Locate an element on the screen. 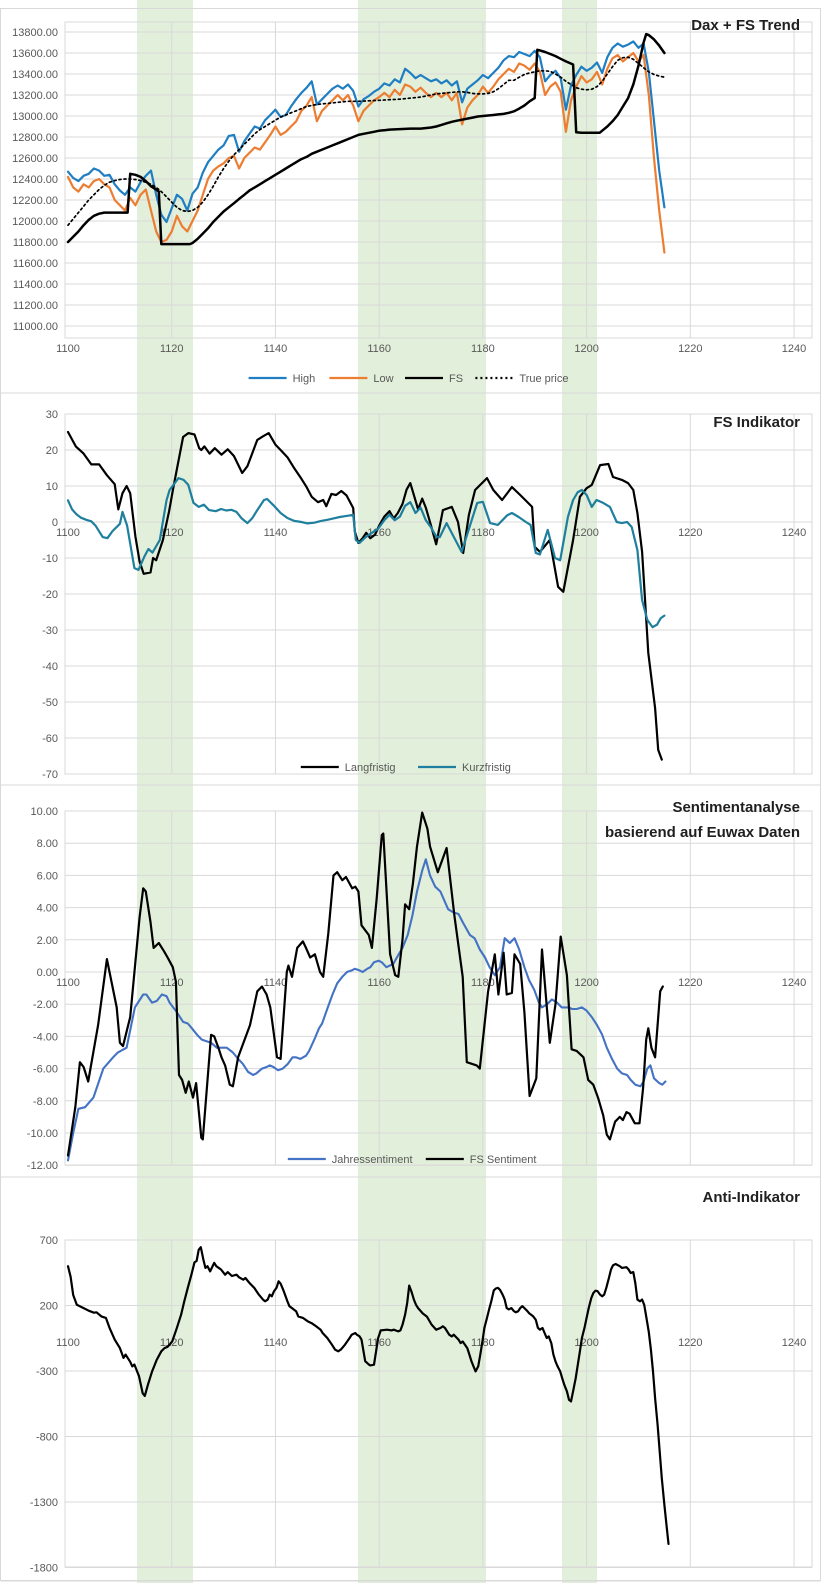 Image resolution: width=821 pixels, height=1583 pixels. y-axis-tick-label: 12000.00 is located at coordinates (35, 222).